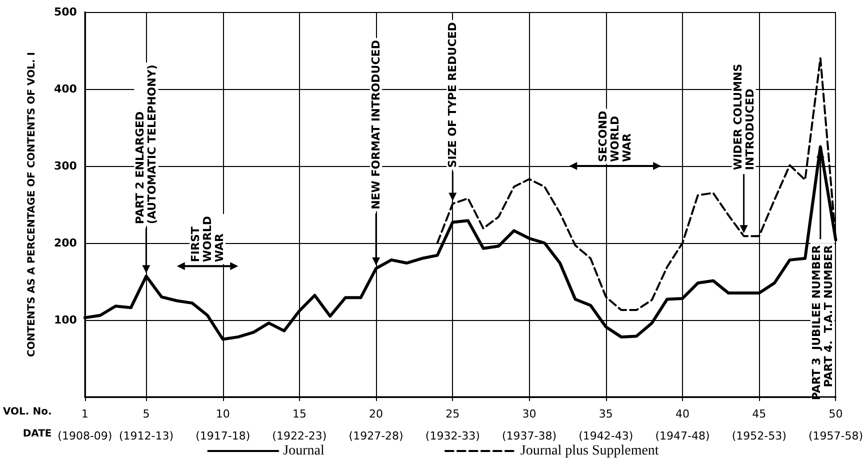 This screenshot has width=866, height=465. What do you see at coordinates (299, 425) in the screenshot?
I see `x-tick-label: 15 (1922-23)` at bounding box center [299, 425].